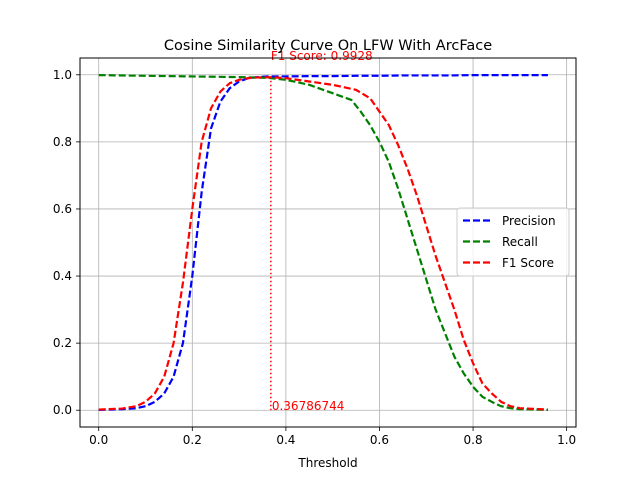  I want to click on f1-score-annotation: F1 Score: 0.9928, so click(322, 56).